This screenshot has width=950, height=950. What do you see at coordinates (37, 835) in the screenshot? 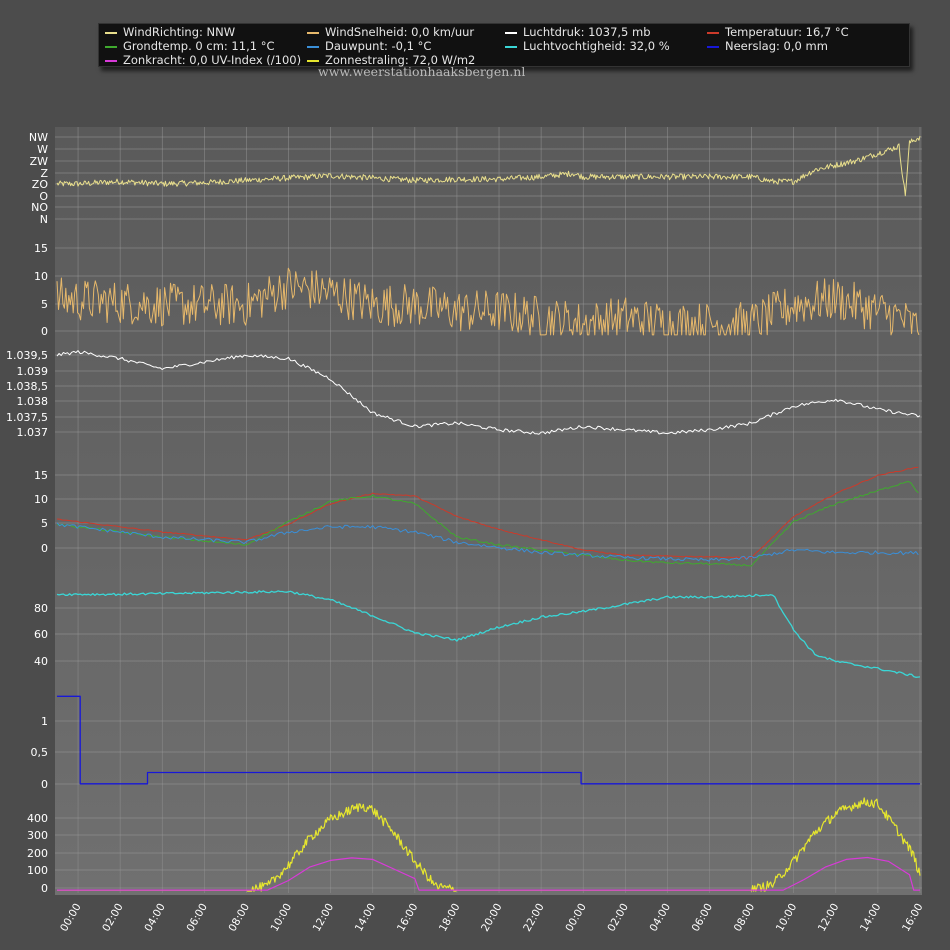
I see `y-tick-label: 300` at bounding box center [37, 835].